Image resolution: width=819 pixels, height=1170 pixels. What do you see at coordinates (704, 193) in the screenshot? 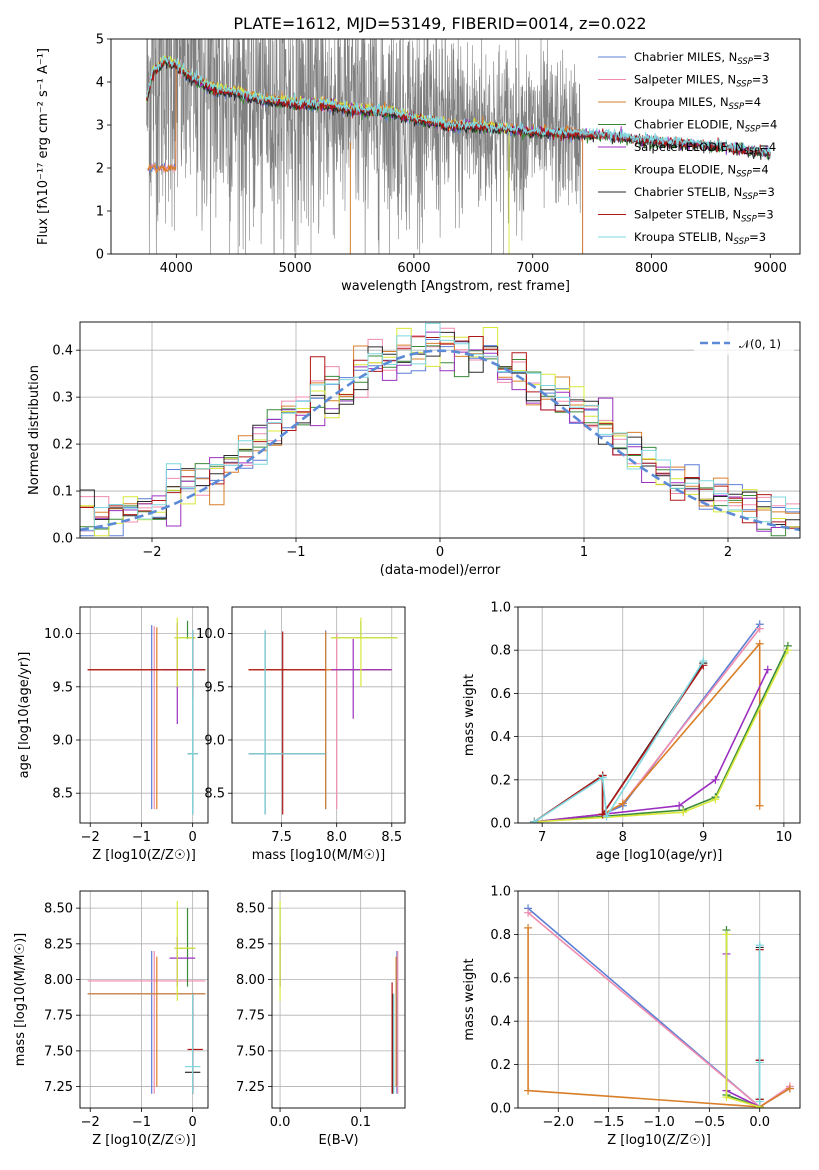
I see `legend-label: Chabrier STELIB, NSSP=3` at bounding box center [704, 193].